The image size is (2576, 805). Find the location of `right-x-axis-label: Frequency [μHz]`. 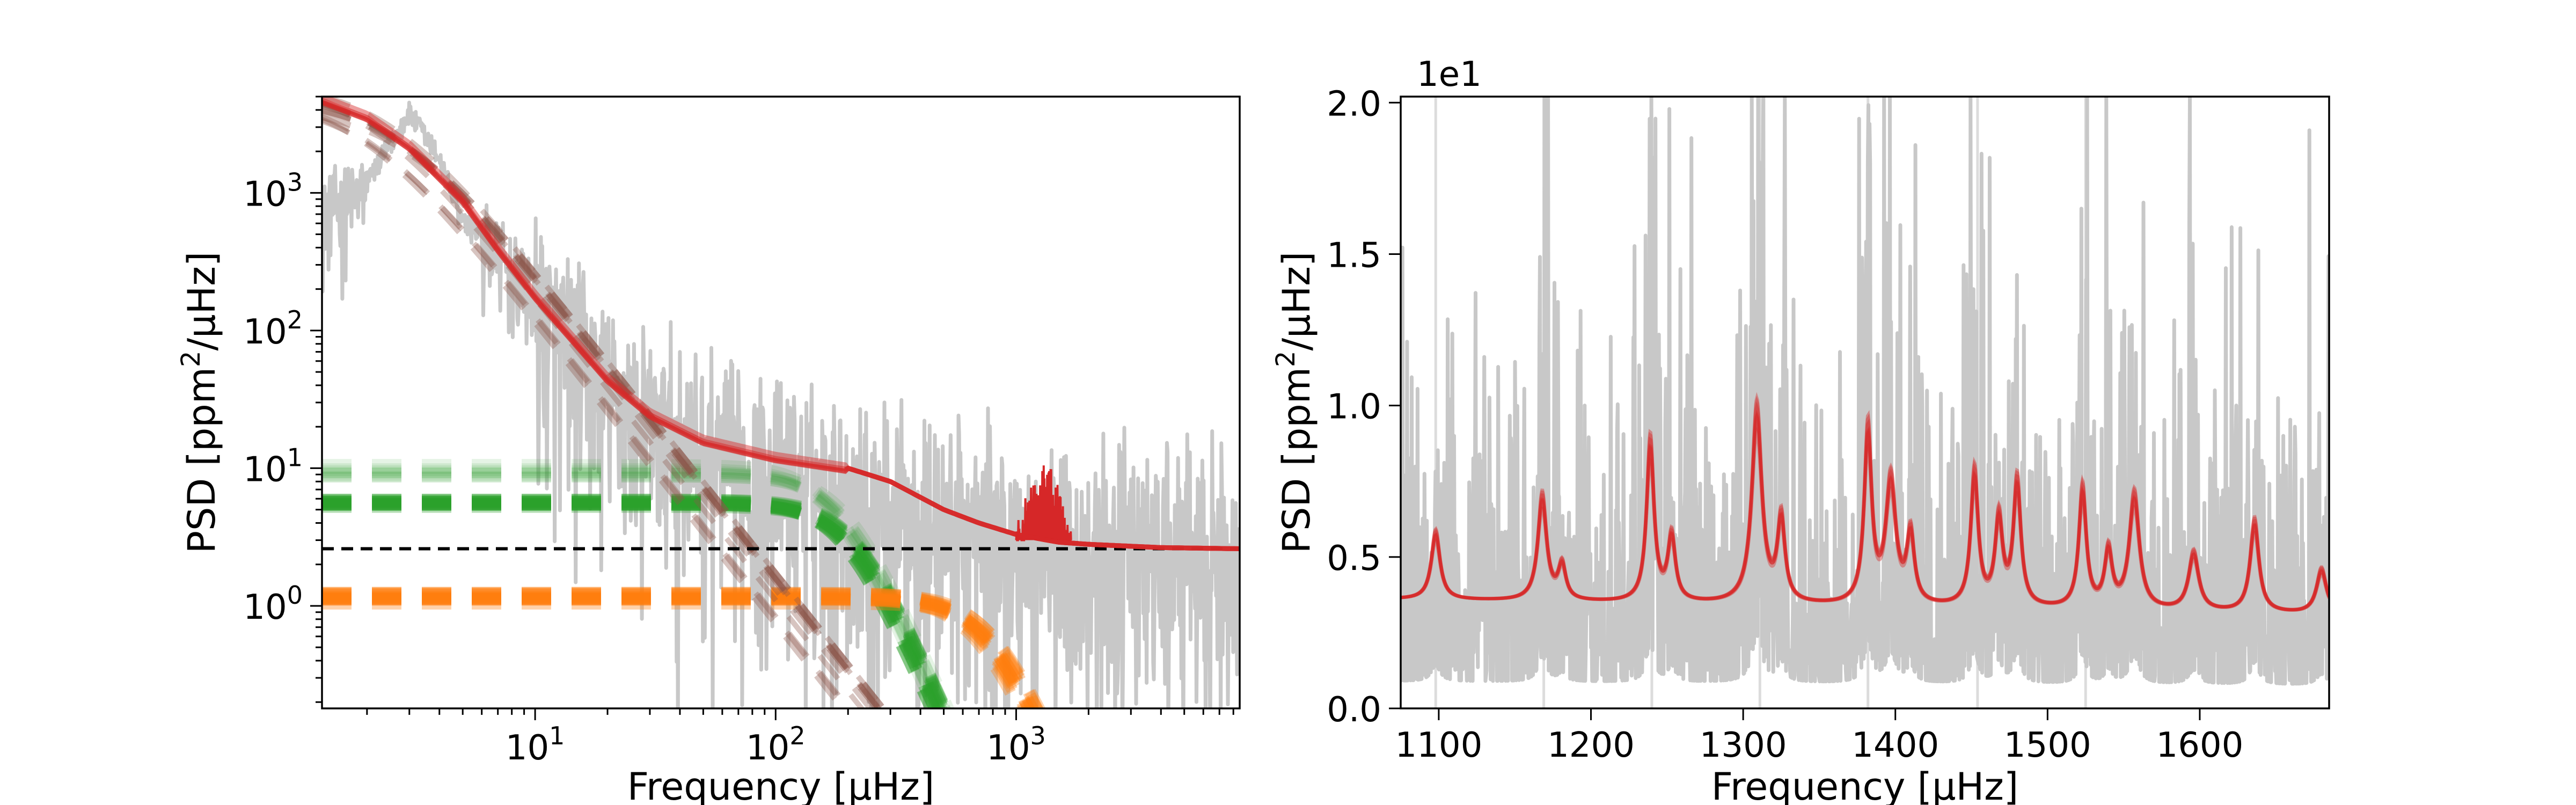

right-x-axis-label: Frequency [μHz] is located at coordinates (1864, 785).